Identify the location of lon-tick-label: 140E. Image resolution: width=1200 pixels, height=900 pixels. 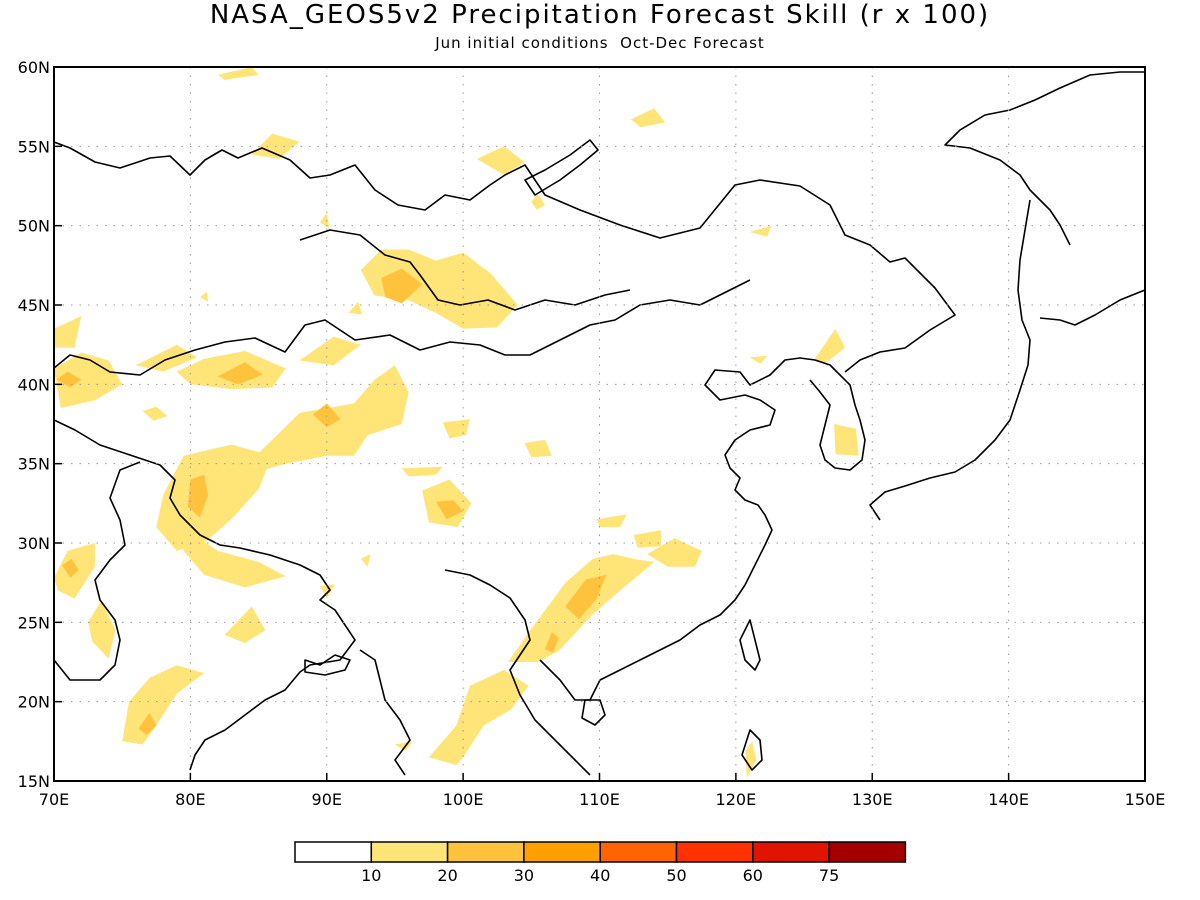
(1008, 799).